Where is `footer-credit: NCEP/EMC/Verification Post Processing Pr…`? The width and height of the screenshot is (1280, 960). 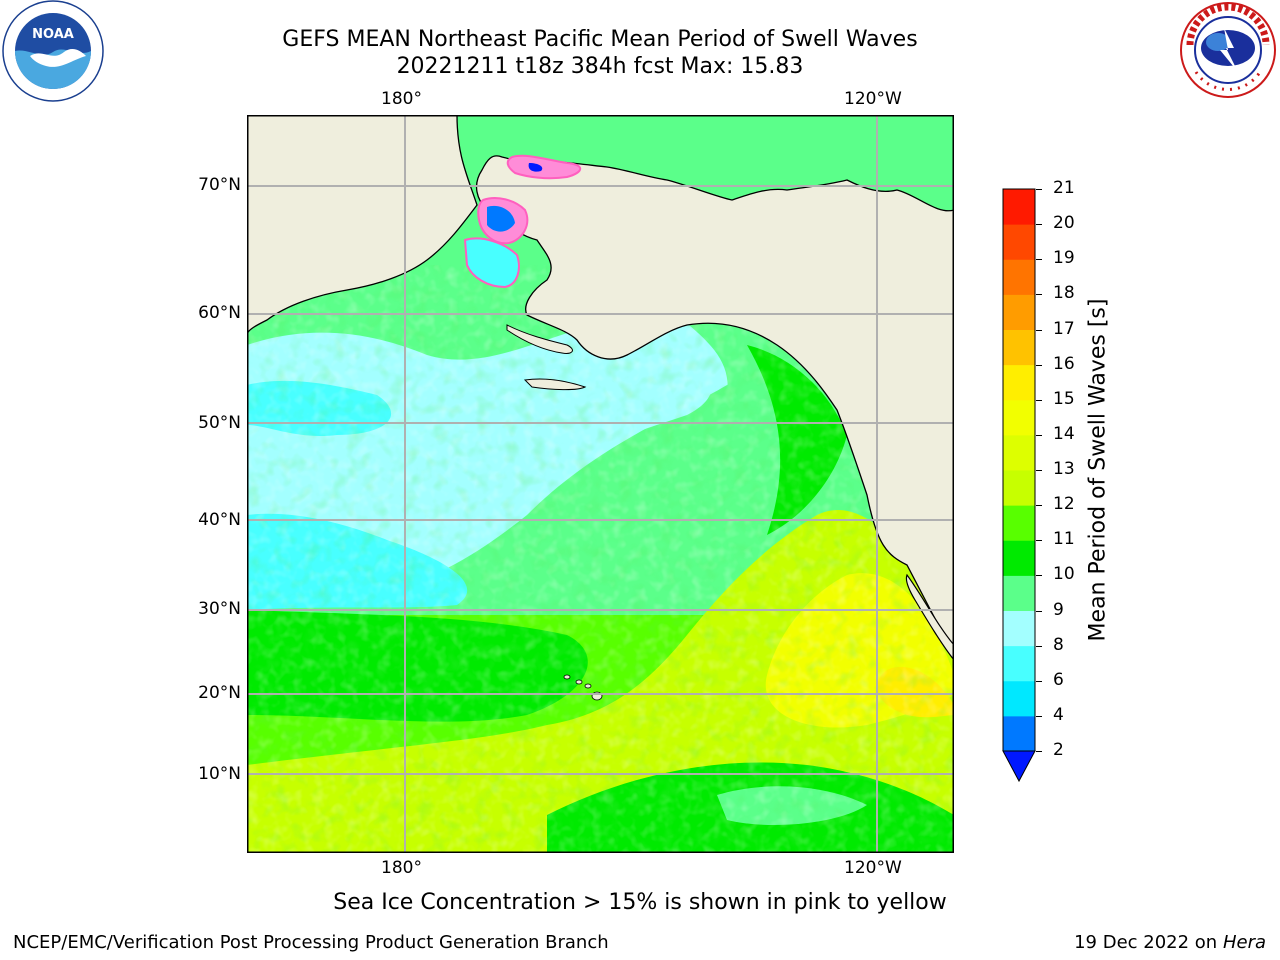 footer-credit: NCEP/EMC/Verification Post Processing Pr… is located at coordinates (311, 942).